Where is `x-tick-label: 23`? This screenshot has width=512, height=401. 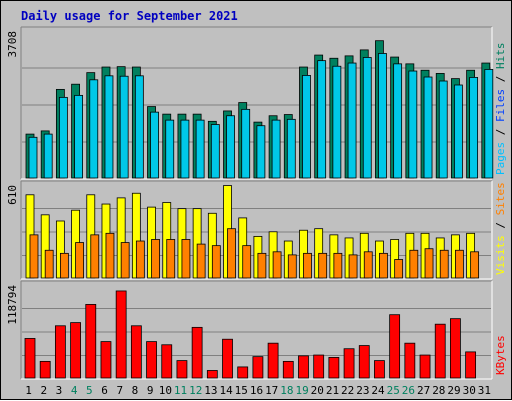 x-tick-label: 23 is located at coordinates (362, 390).